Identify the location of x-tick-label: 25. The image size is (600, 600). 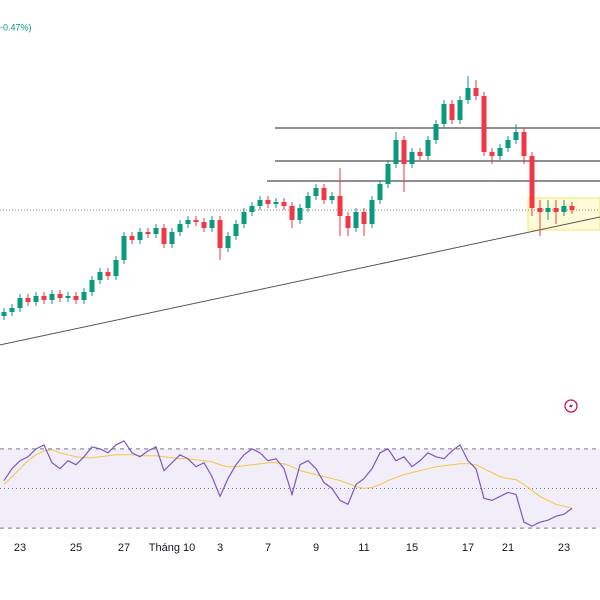
(76, 548).